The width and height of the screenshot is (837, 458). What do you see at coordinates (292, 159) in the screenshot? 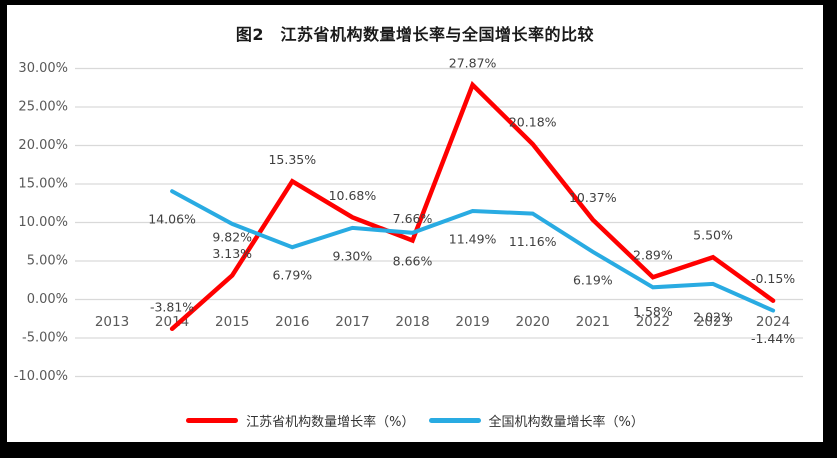
I see `data-label-series0-2016: 15.35%` at bounding box center [292, 159].